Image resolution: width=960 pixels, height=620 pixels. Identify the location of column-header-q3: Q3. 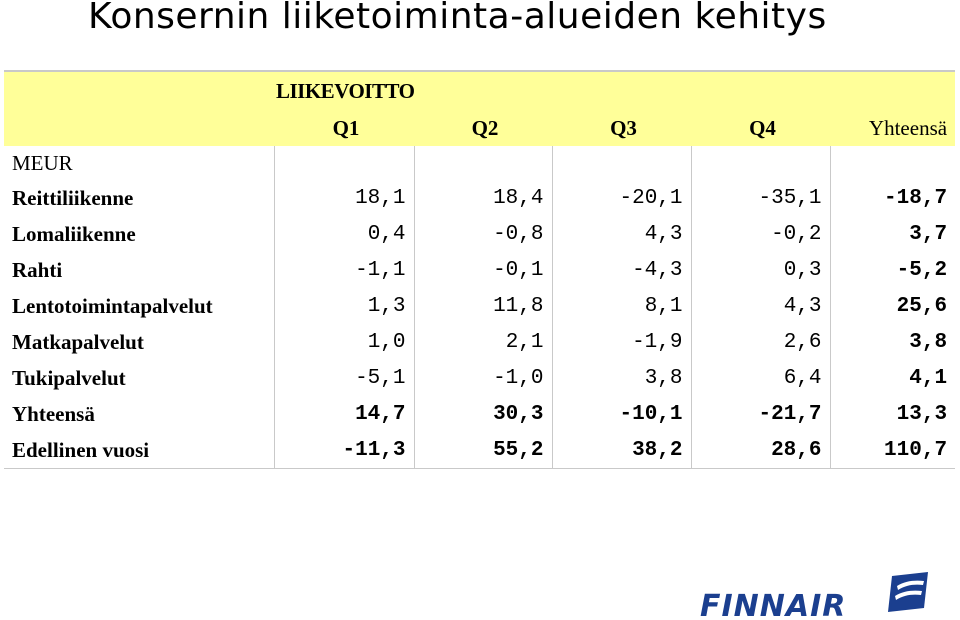
(621, 128).